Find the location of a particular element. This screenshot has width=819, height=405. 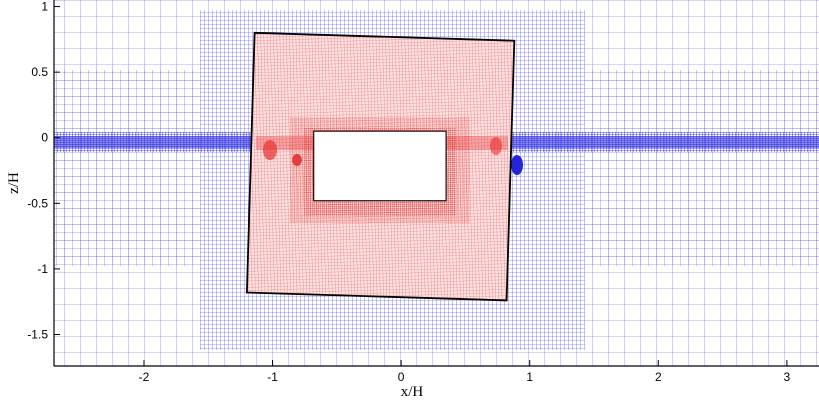

x-tick-label: 3 is located at coordinates (787, 377).